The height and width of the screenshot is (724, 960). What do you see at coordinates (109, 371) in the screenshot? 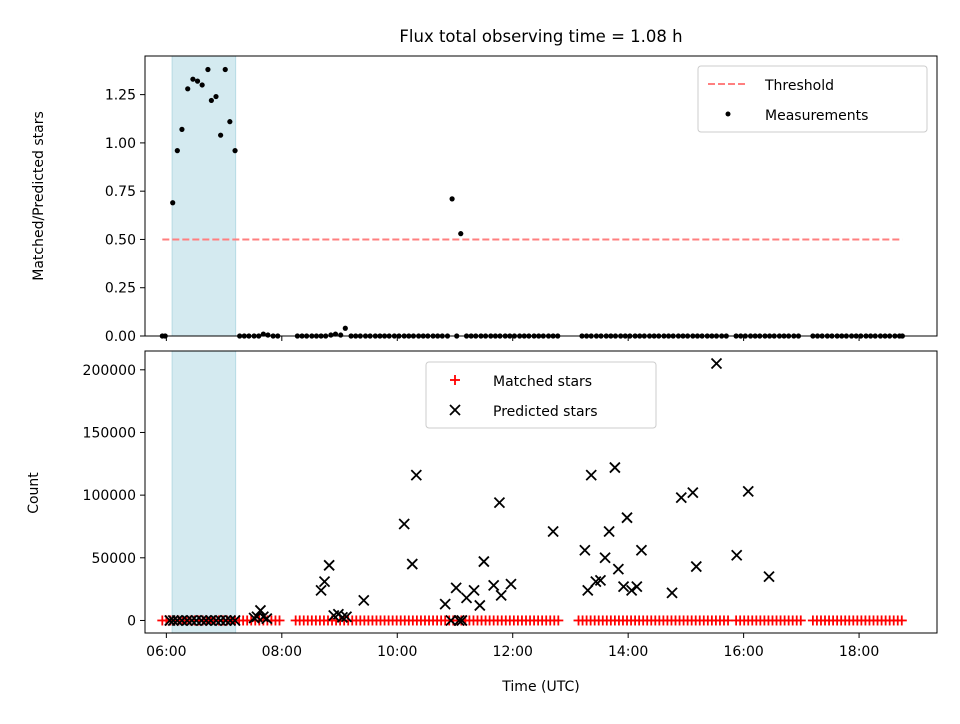
I see `bottom-y-tick-label: 200000` at bounding box center [109, 371].